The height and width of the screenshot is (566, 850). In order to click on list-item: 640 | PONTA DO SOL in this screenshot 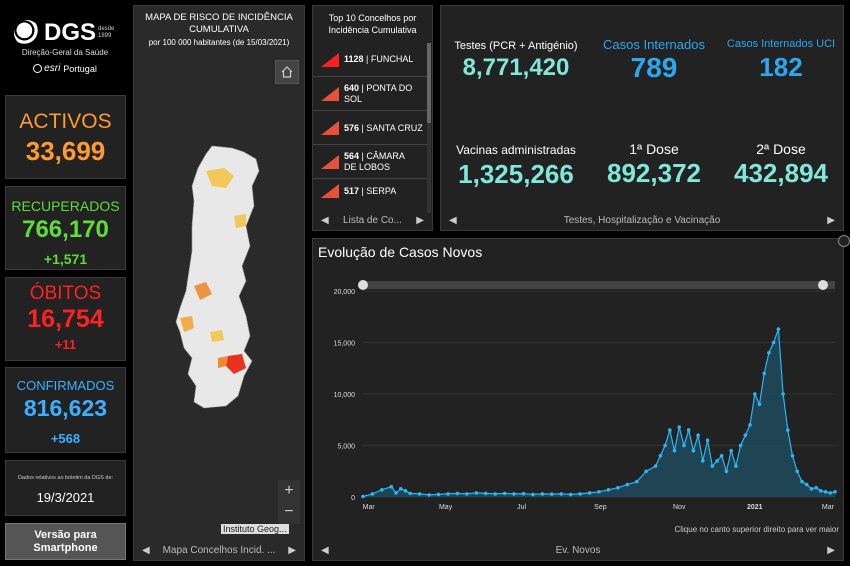, I will do `click(371, 94)`.